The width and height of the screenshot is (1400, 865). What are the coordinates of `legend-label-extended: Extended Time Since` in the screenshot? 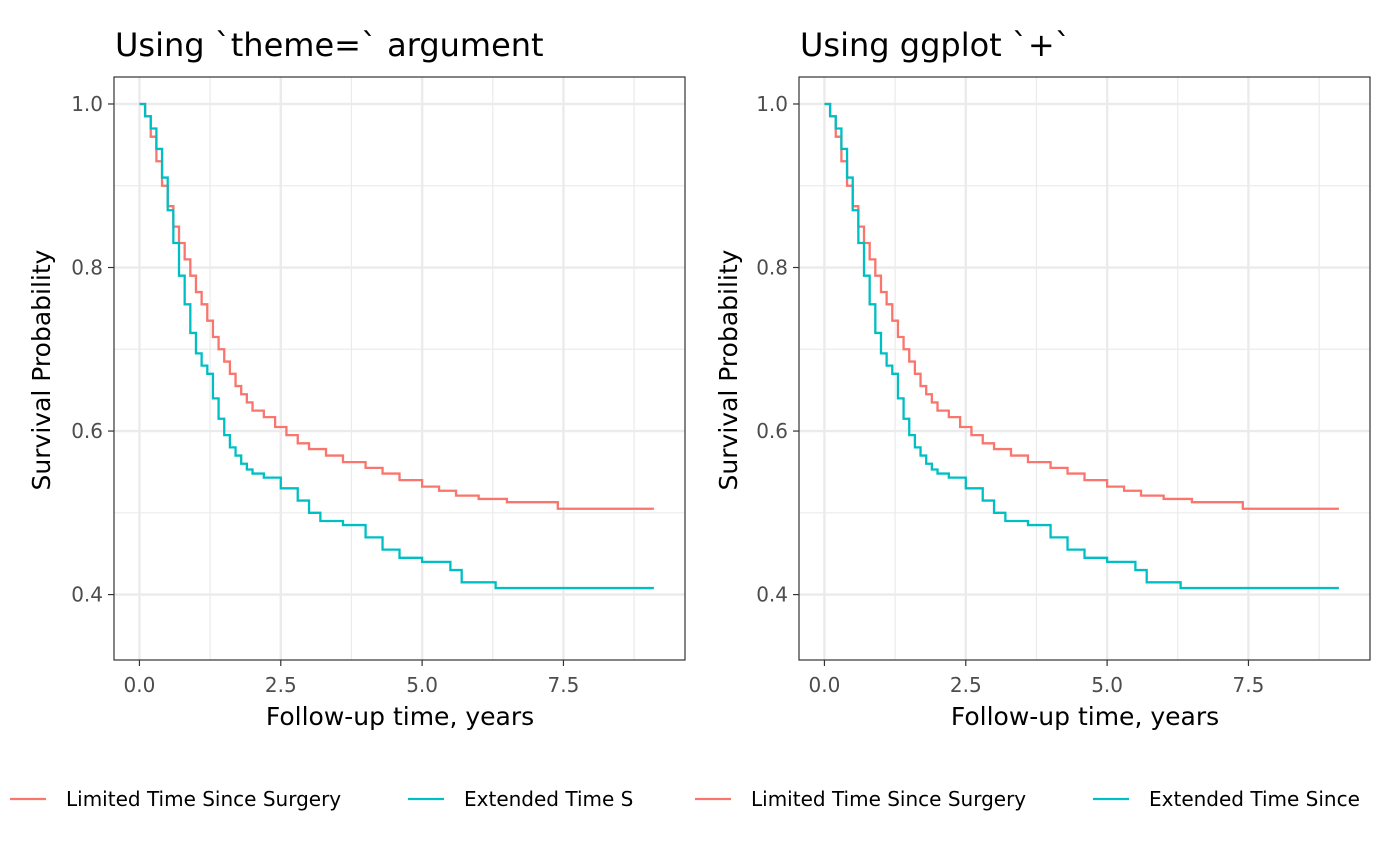 It's located at (1254, 799).